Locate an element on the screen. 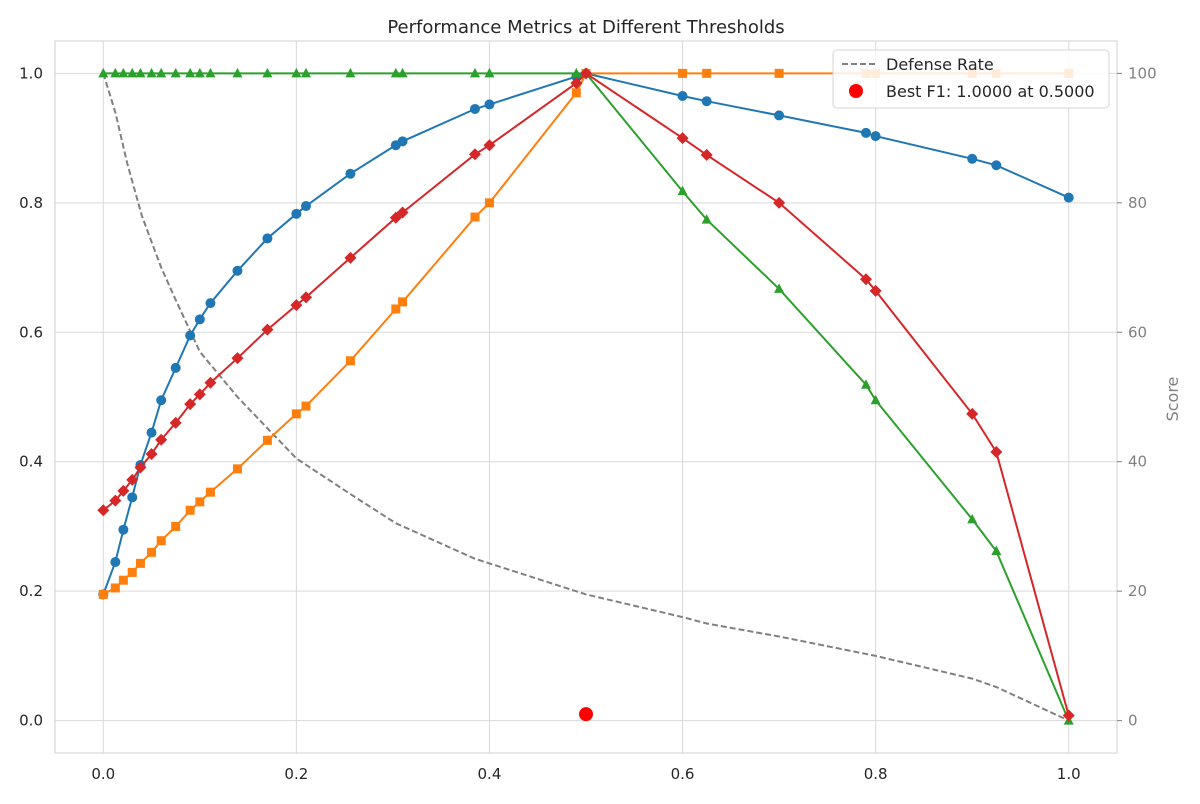 This screenshot has width=1200, height=804. best-f1-point is located at coordinates (586, 714).